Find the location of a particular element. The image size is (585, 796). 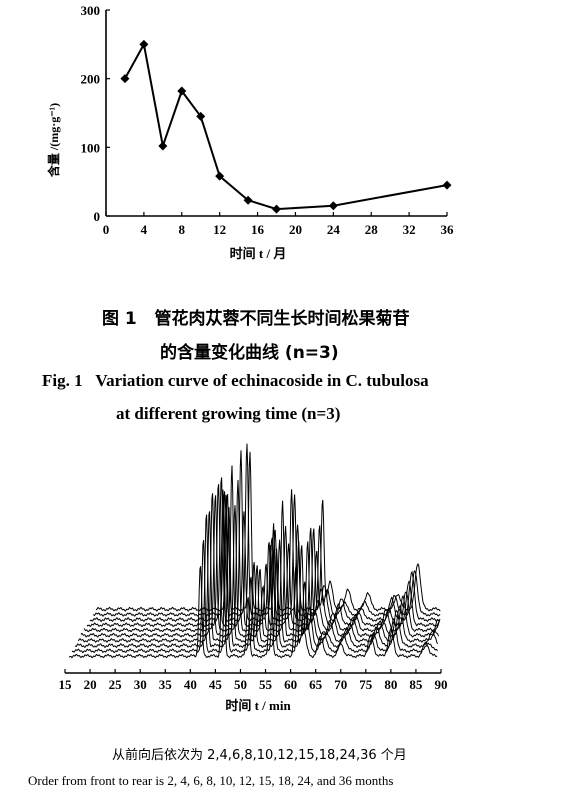

figure2-trace-24-months is located at coordinates (266, 530).